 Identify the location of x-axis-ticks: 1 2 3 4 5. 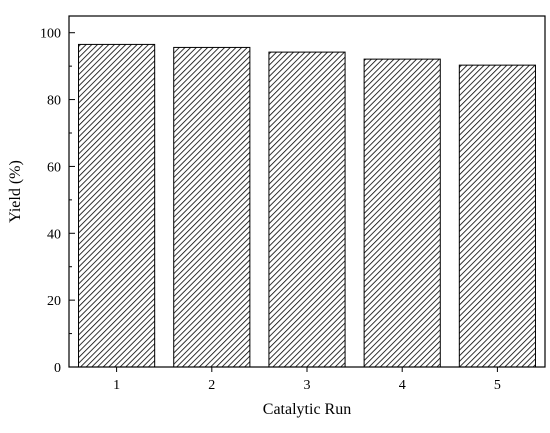
(307, 380).